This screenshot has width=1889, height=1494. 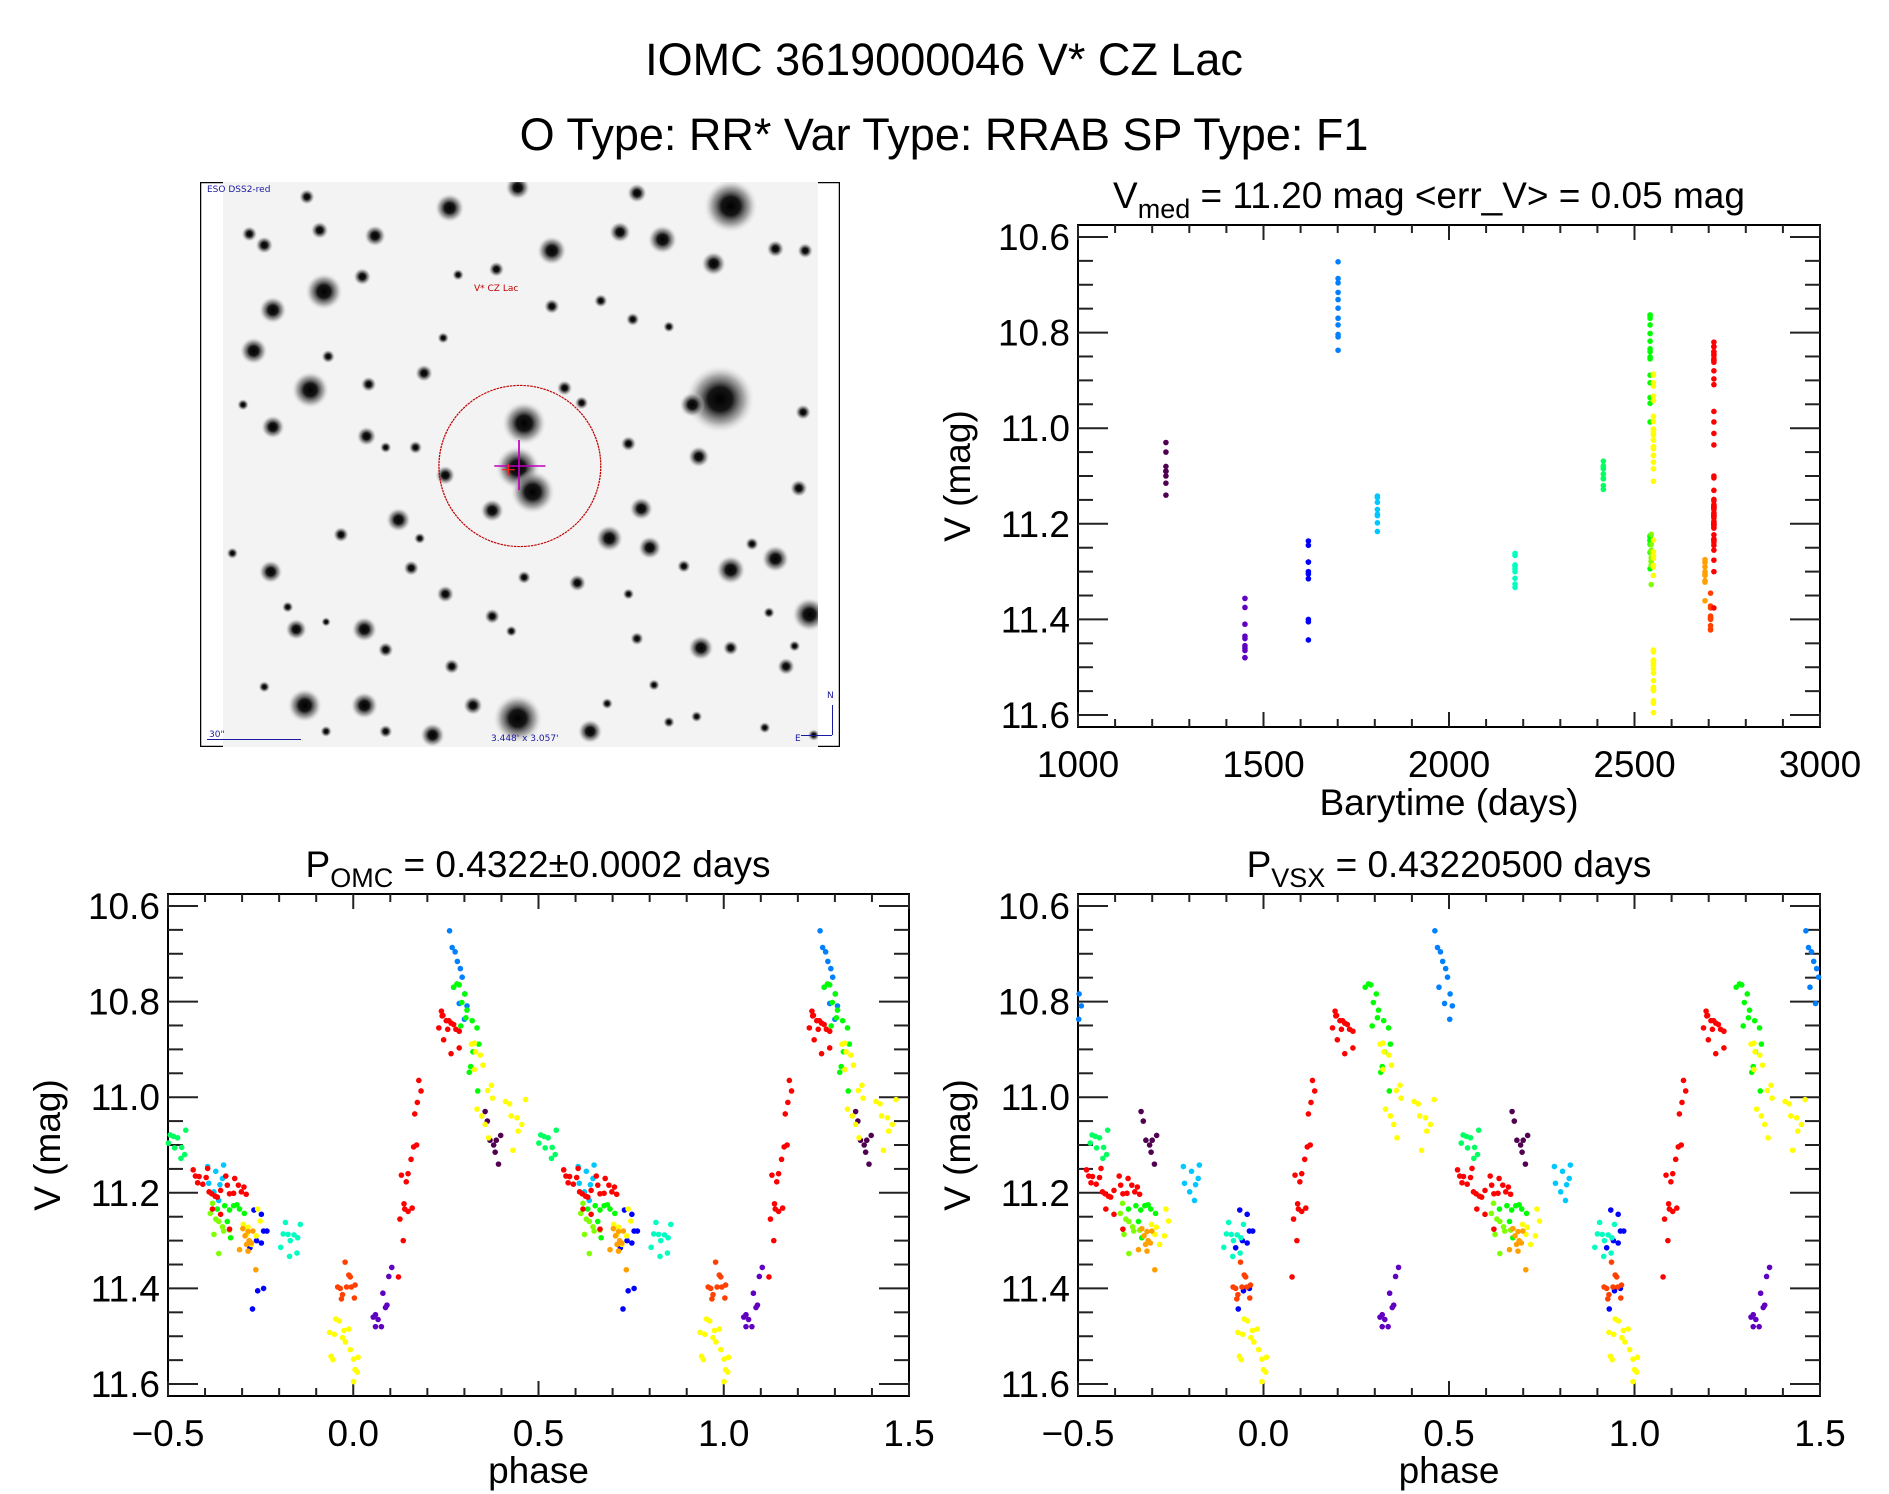 I want to click on figure-title: IOMC 3619000046 V* CZ Lac, so click(x=944, y=59).